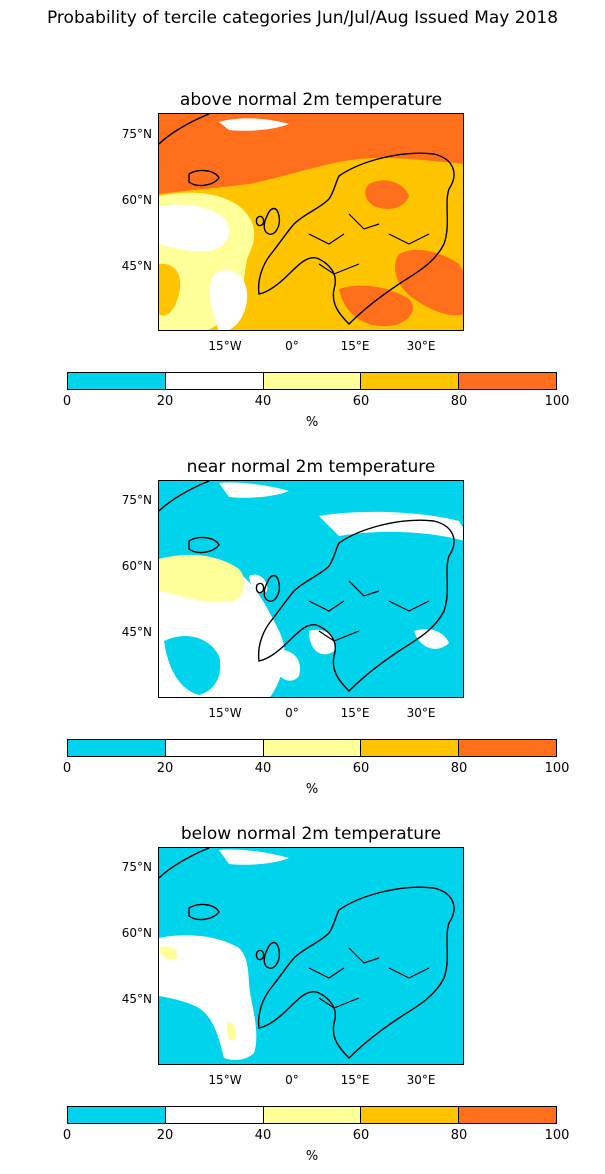 The width and height of the screenshot is (605, 1174). I want to click on panel-title-below: below normal 2m temperature, so click(311, 834).